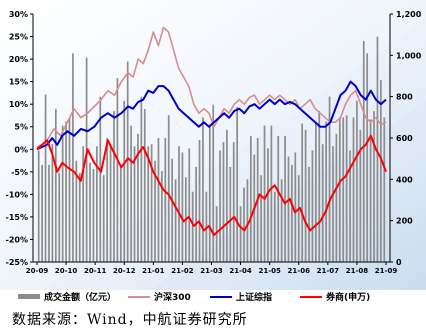  What do you see at coordinates (159, 296) in the screenshot?
I see `legend-item-hs300: 沪深300` at bounding box center [159, 296].